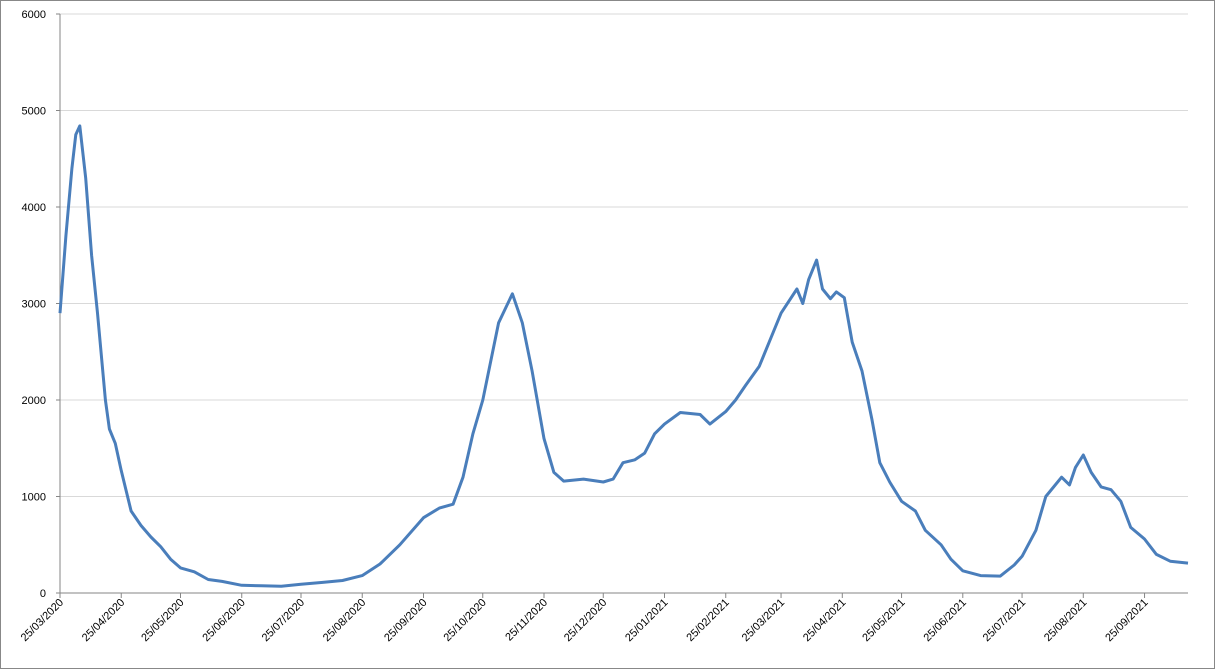 Image resolution: width=1215 pixels, height=669 pixels. Describe the element at coordinates (34, 498) in the screenshot. I see `y-tick-label: 1000` at that location.